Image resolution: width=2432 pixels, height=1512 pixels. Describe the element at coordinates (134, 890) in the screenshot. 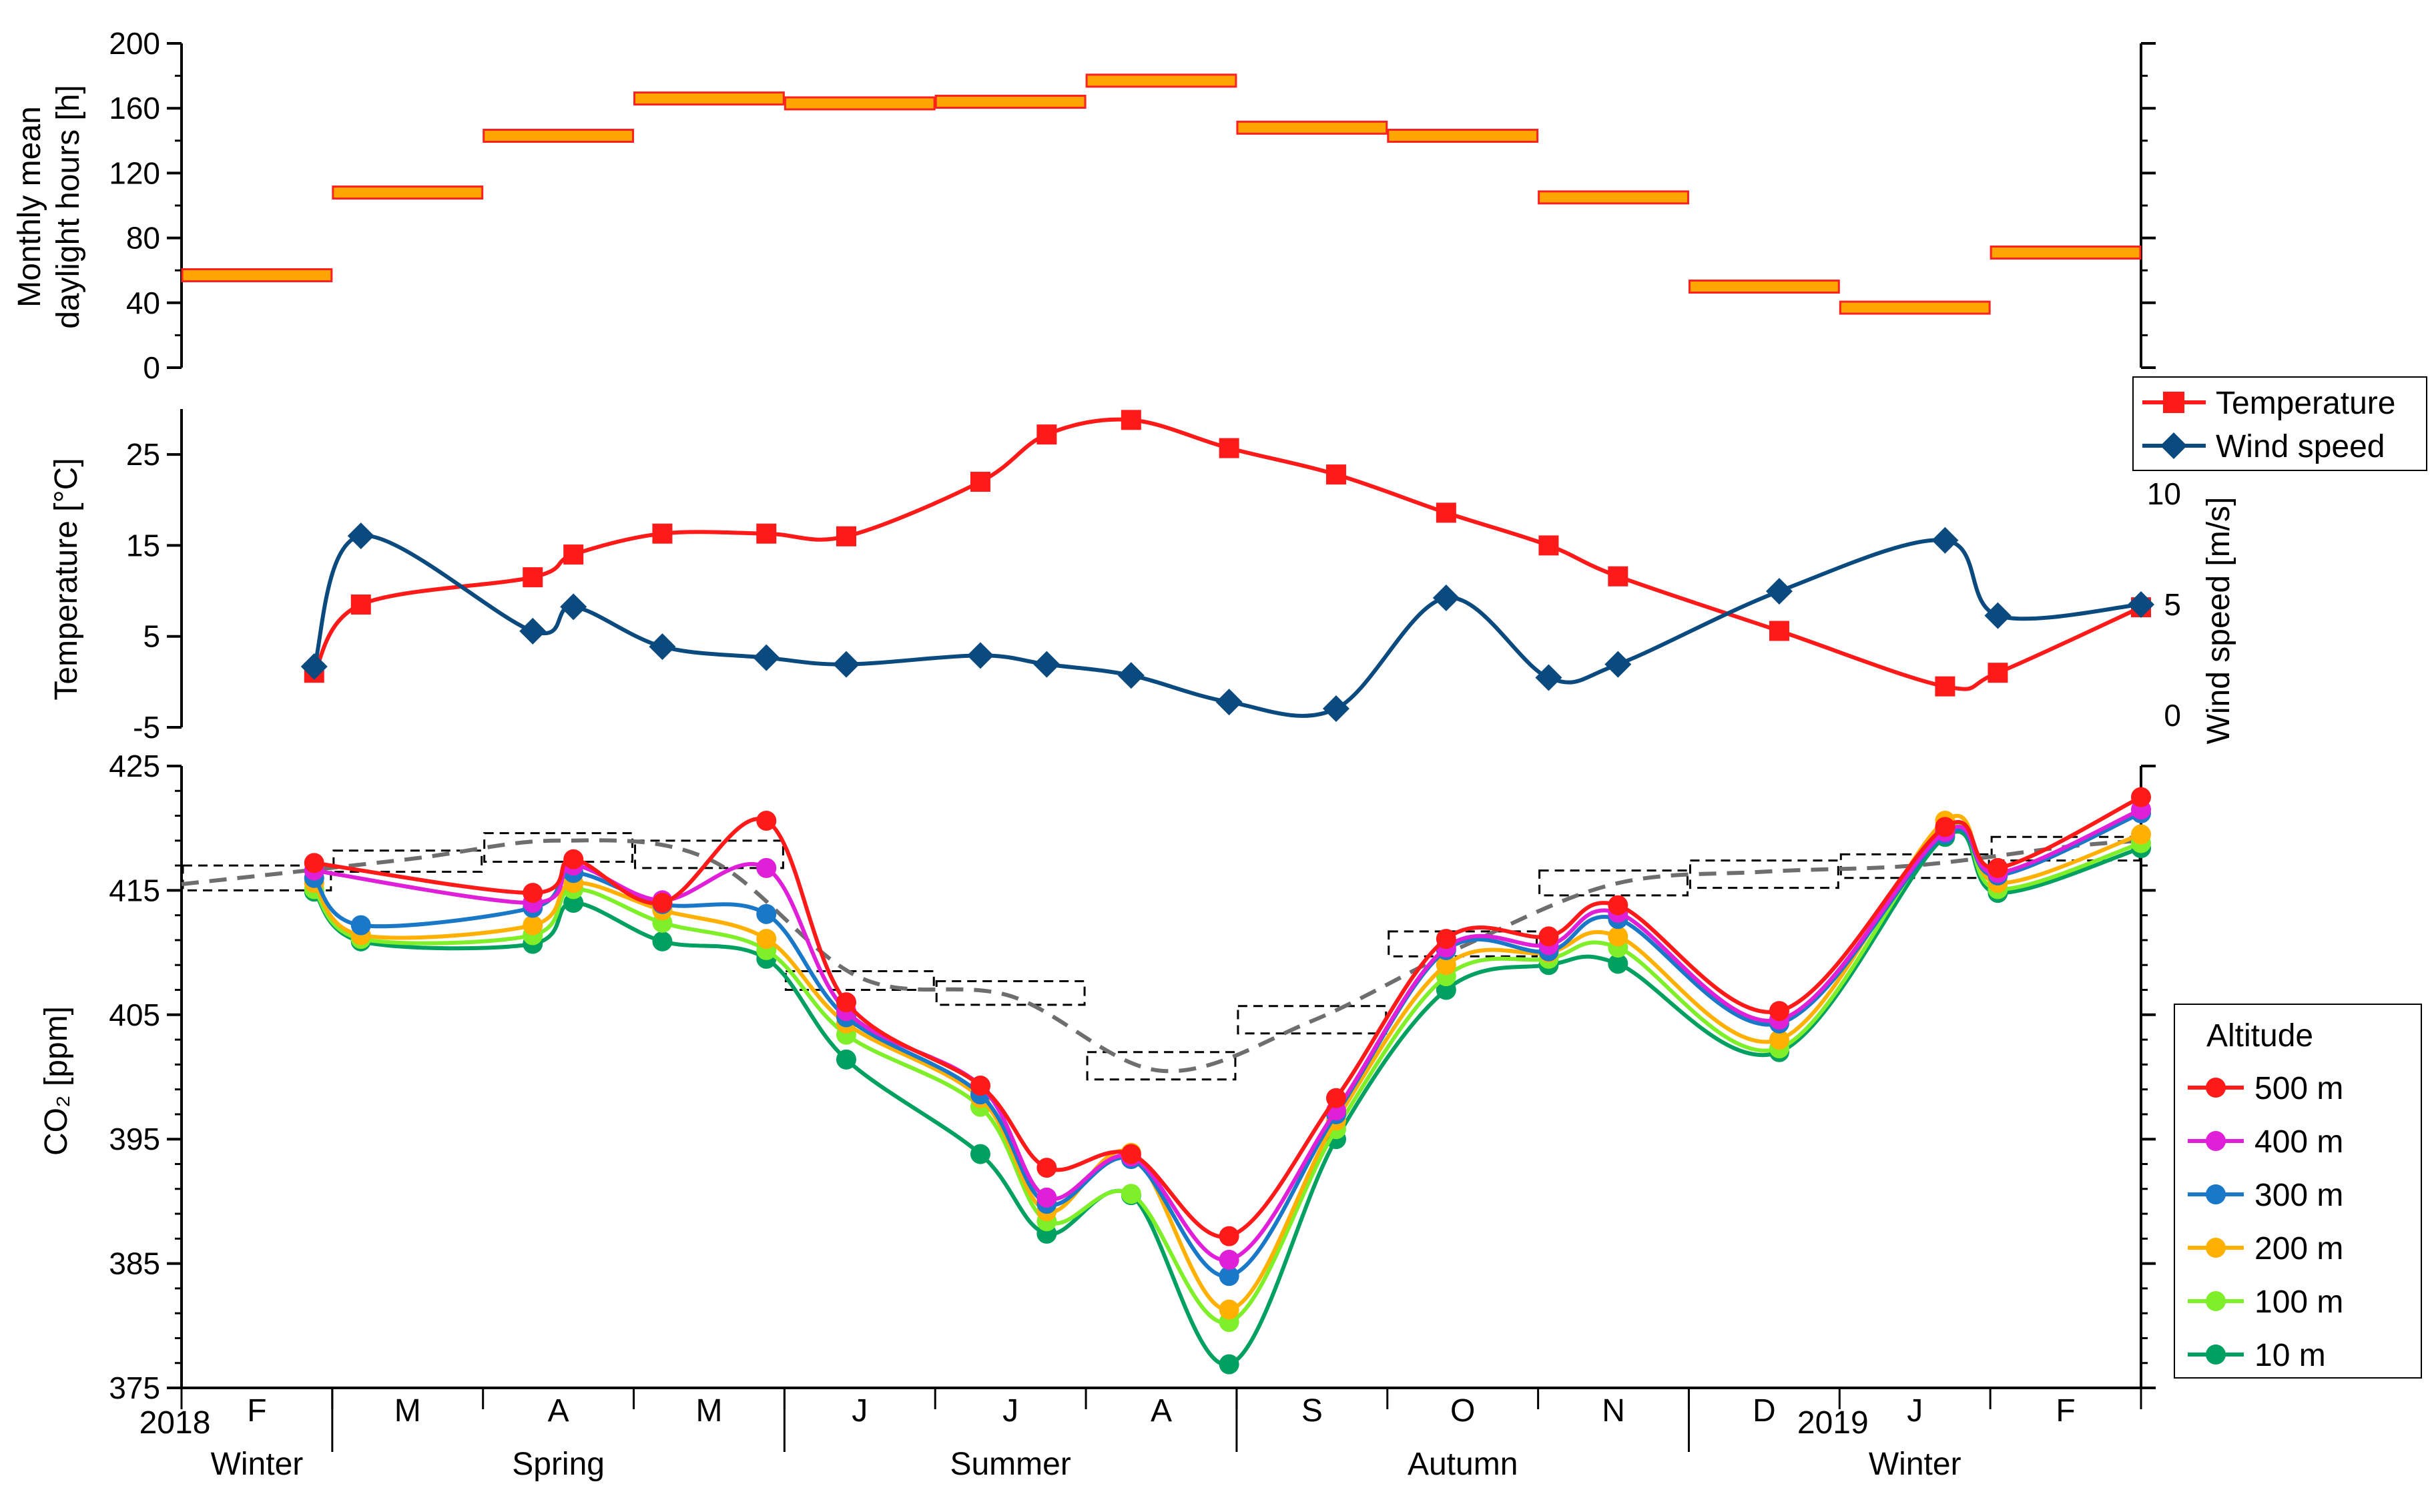

I see `co2-ytick-label: 415` at that location.